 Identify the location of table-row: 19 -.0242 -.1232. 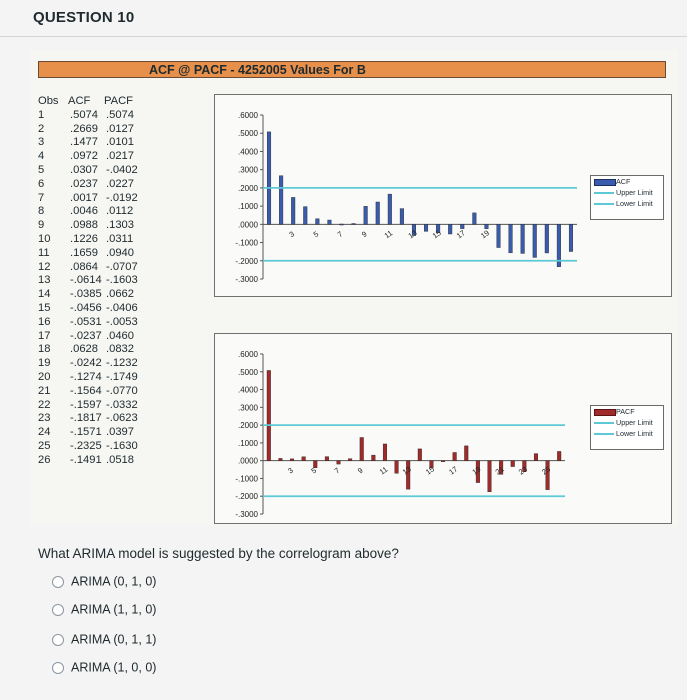
(94, 364).